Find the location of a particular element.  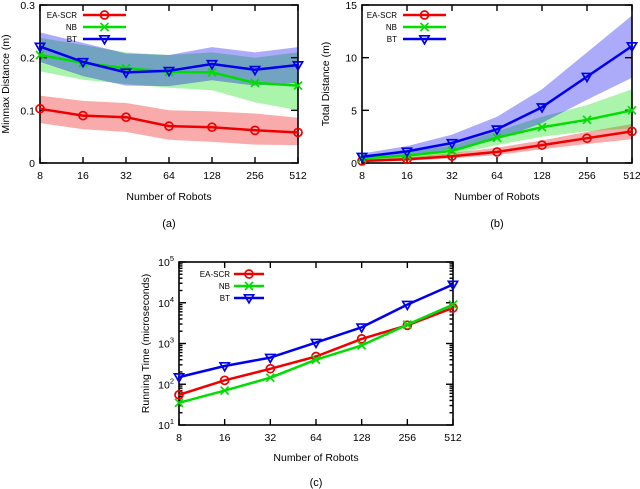

y-tick-label: 0.1 is located at coordinates (27, 111).